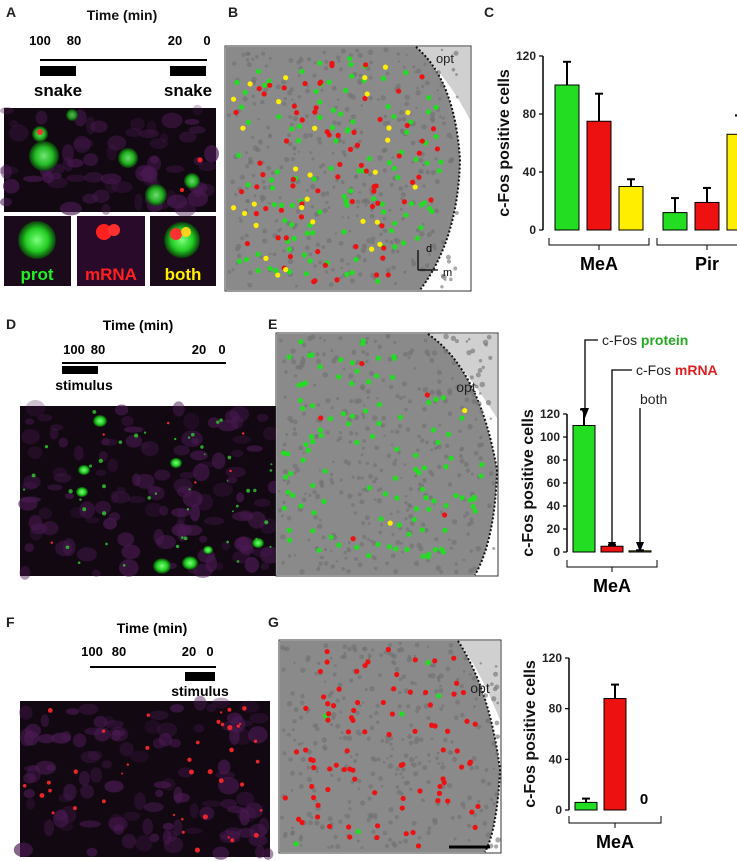 The width and height of the screenshot is (737, 861). What do you see at coordinates (675, 221) in the screenshot?
I see `bar-pir-protein` at bounding box center [675, 221].